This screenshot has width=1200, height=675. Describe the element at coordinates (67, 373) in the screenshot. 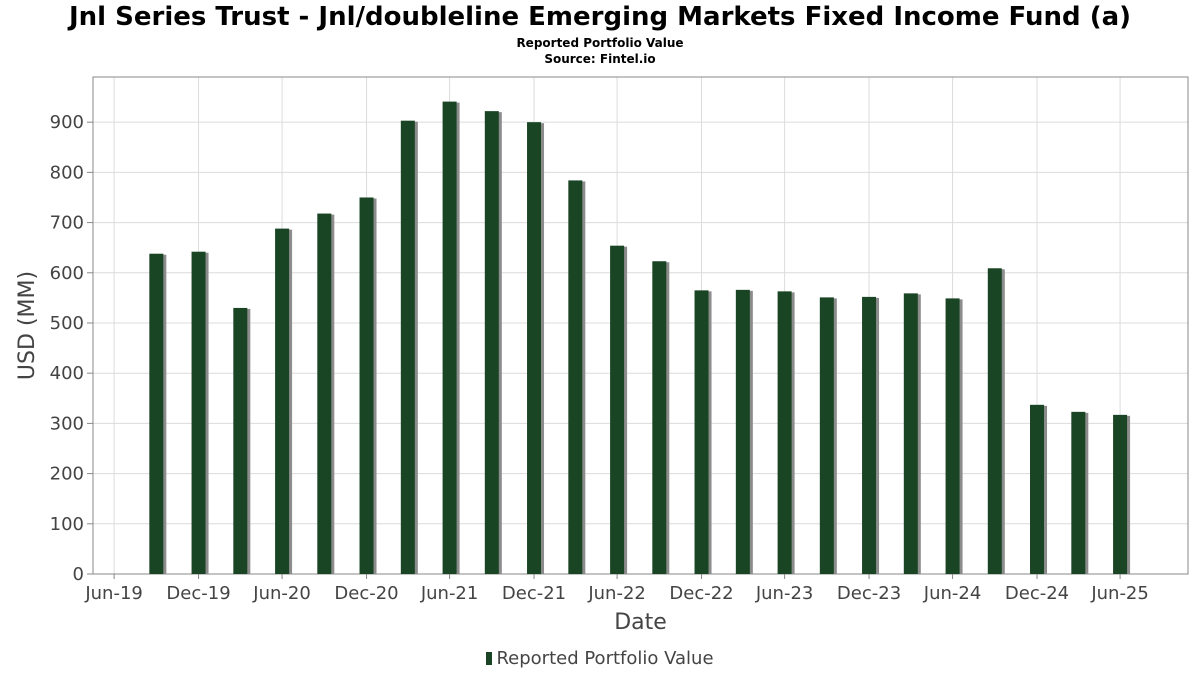

I see `y-tick-label: 400` at that location.